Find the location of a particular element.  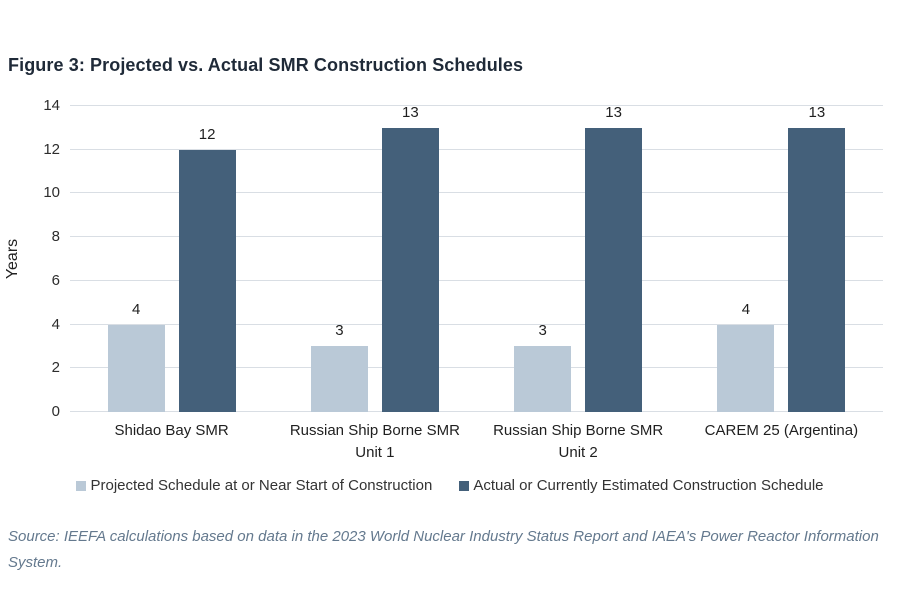

bar-with-label: 12 is located at coordinates (207, 268).